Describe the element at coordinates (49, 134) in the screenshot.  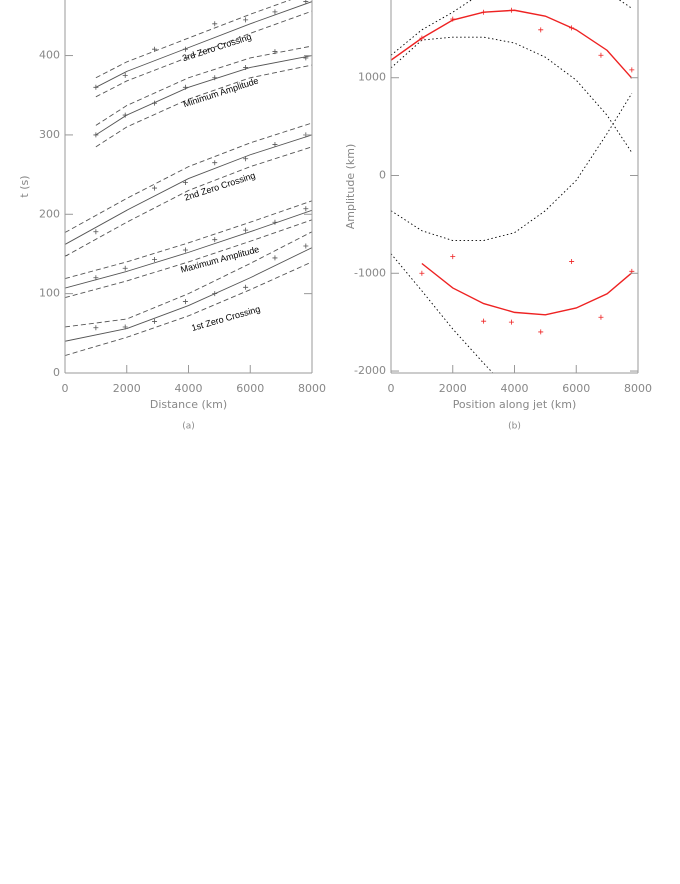
I see `y-tick-label: 300` at that location.